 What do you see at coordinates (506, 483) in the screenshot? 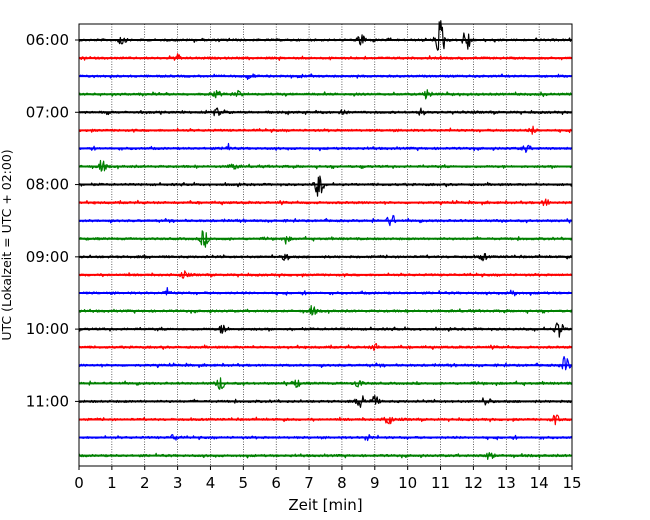
I see `x-tick-label: 13` at bounding box center [506, 483].